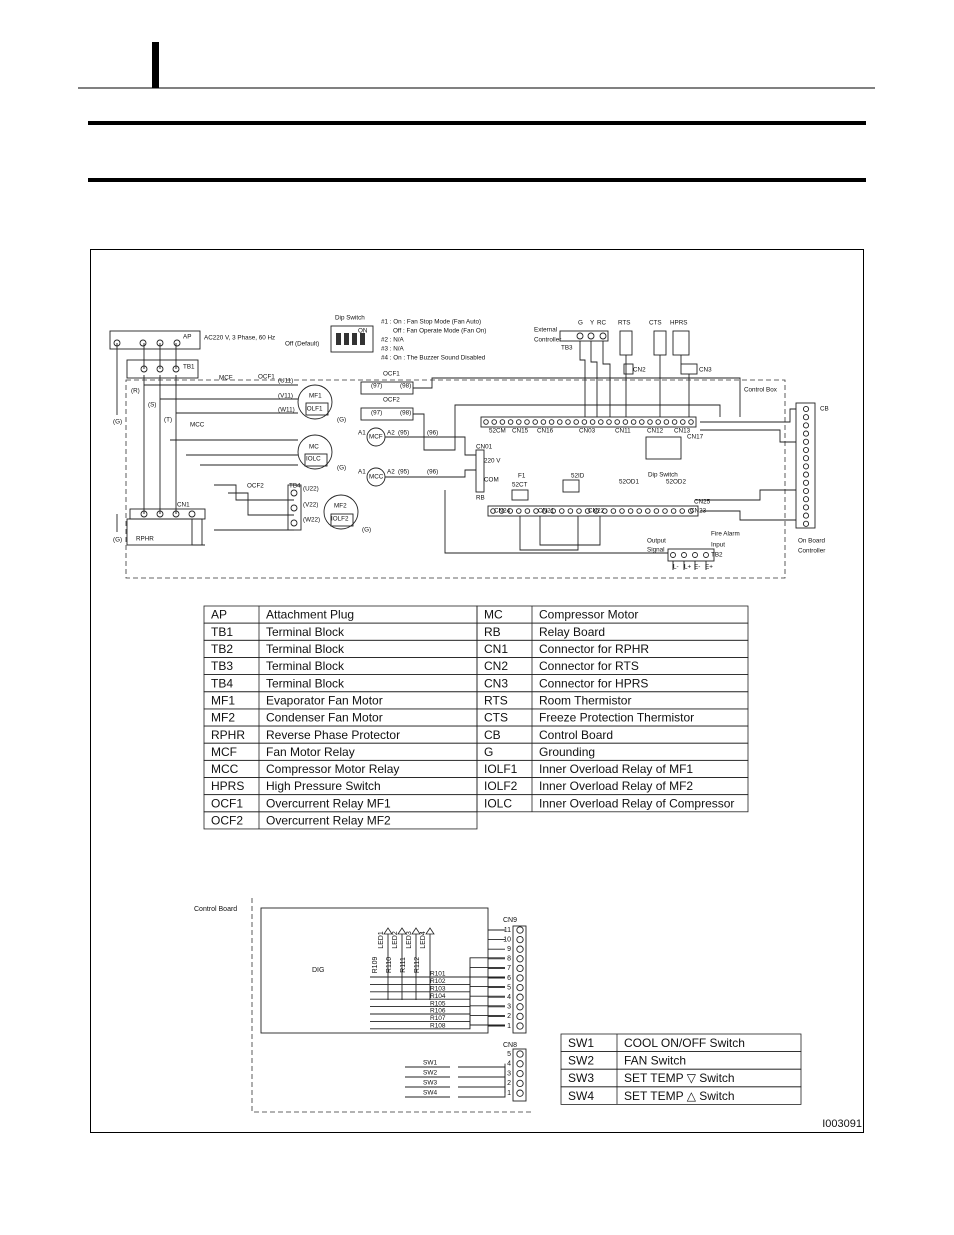 The width and height of the screenshot is (954, 1235). What do you see at coordinates (492, 632) in the screenshot?
I see `legend-cell: RB` at bounding box center [492, 632].